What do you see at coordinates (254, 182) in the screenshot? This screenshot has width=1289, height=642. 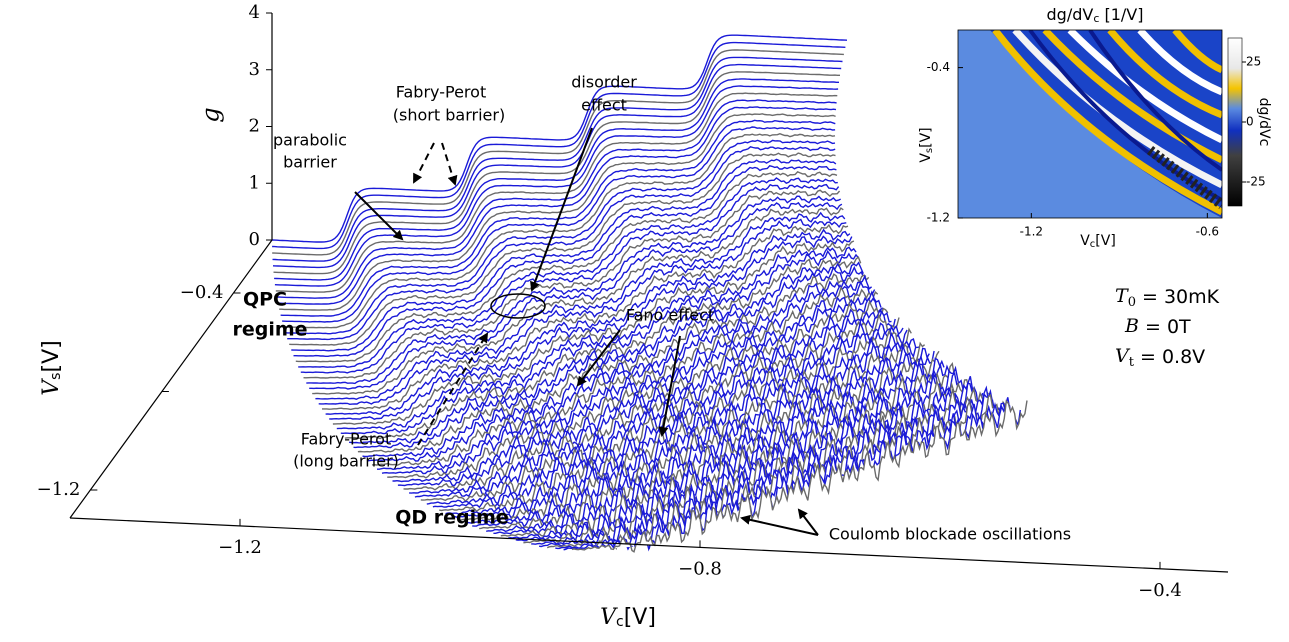 I see `z-tick-label: 1` at bounding box center [254, 182].